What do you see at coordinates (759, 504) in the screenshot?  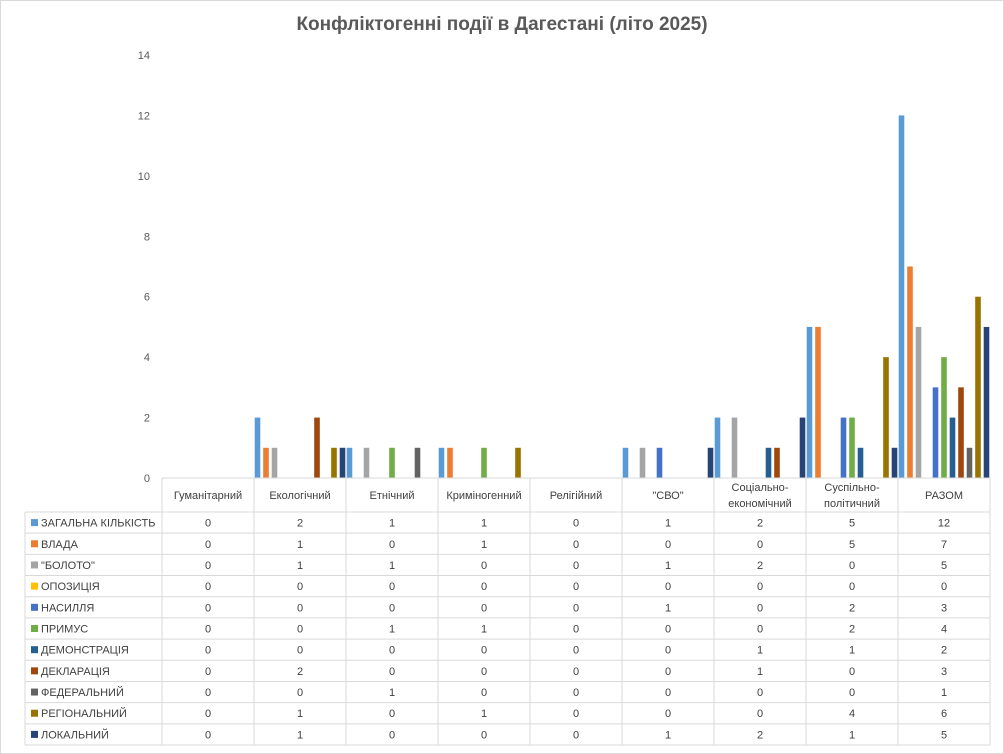 I see `category-label: економічний` at bounding box center [759, 504].